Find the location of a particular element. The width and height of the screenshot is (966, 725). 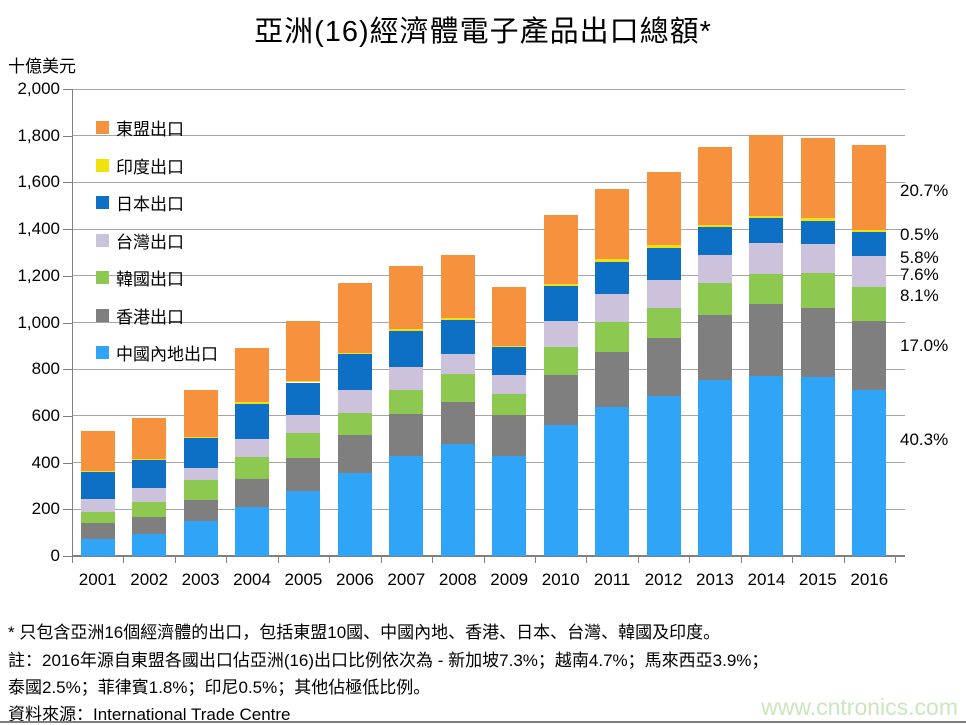

bar-segment-2015-中國內地出口 is located at coordinates (817, 466).